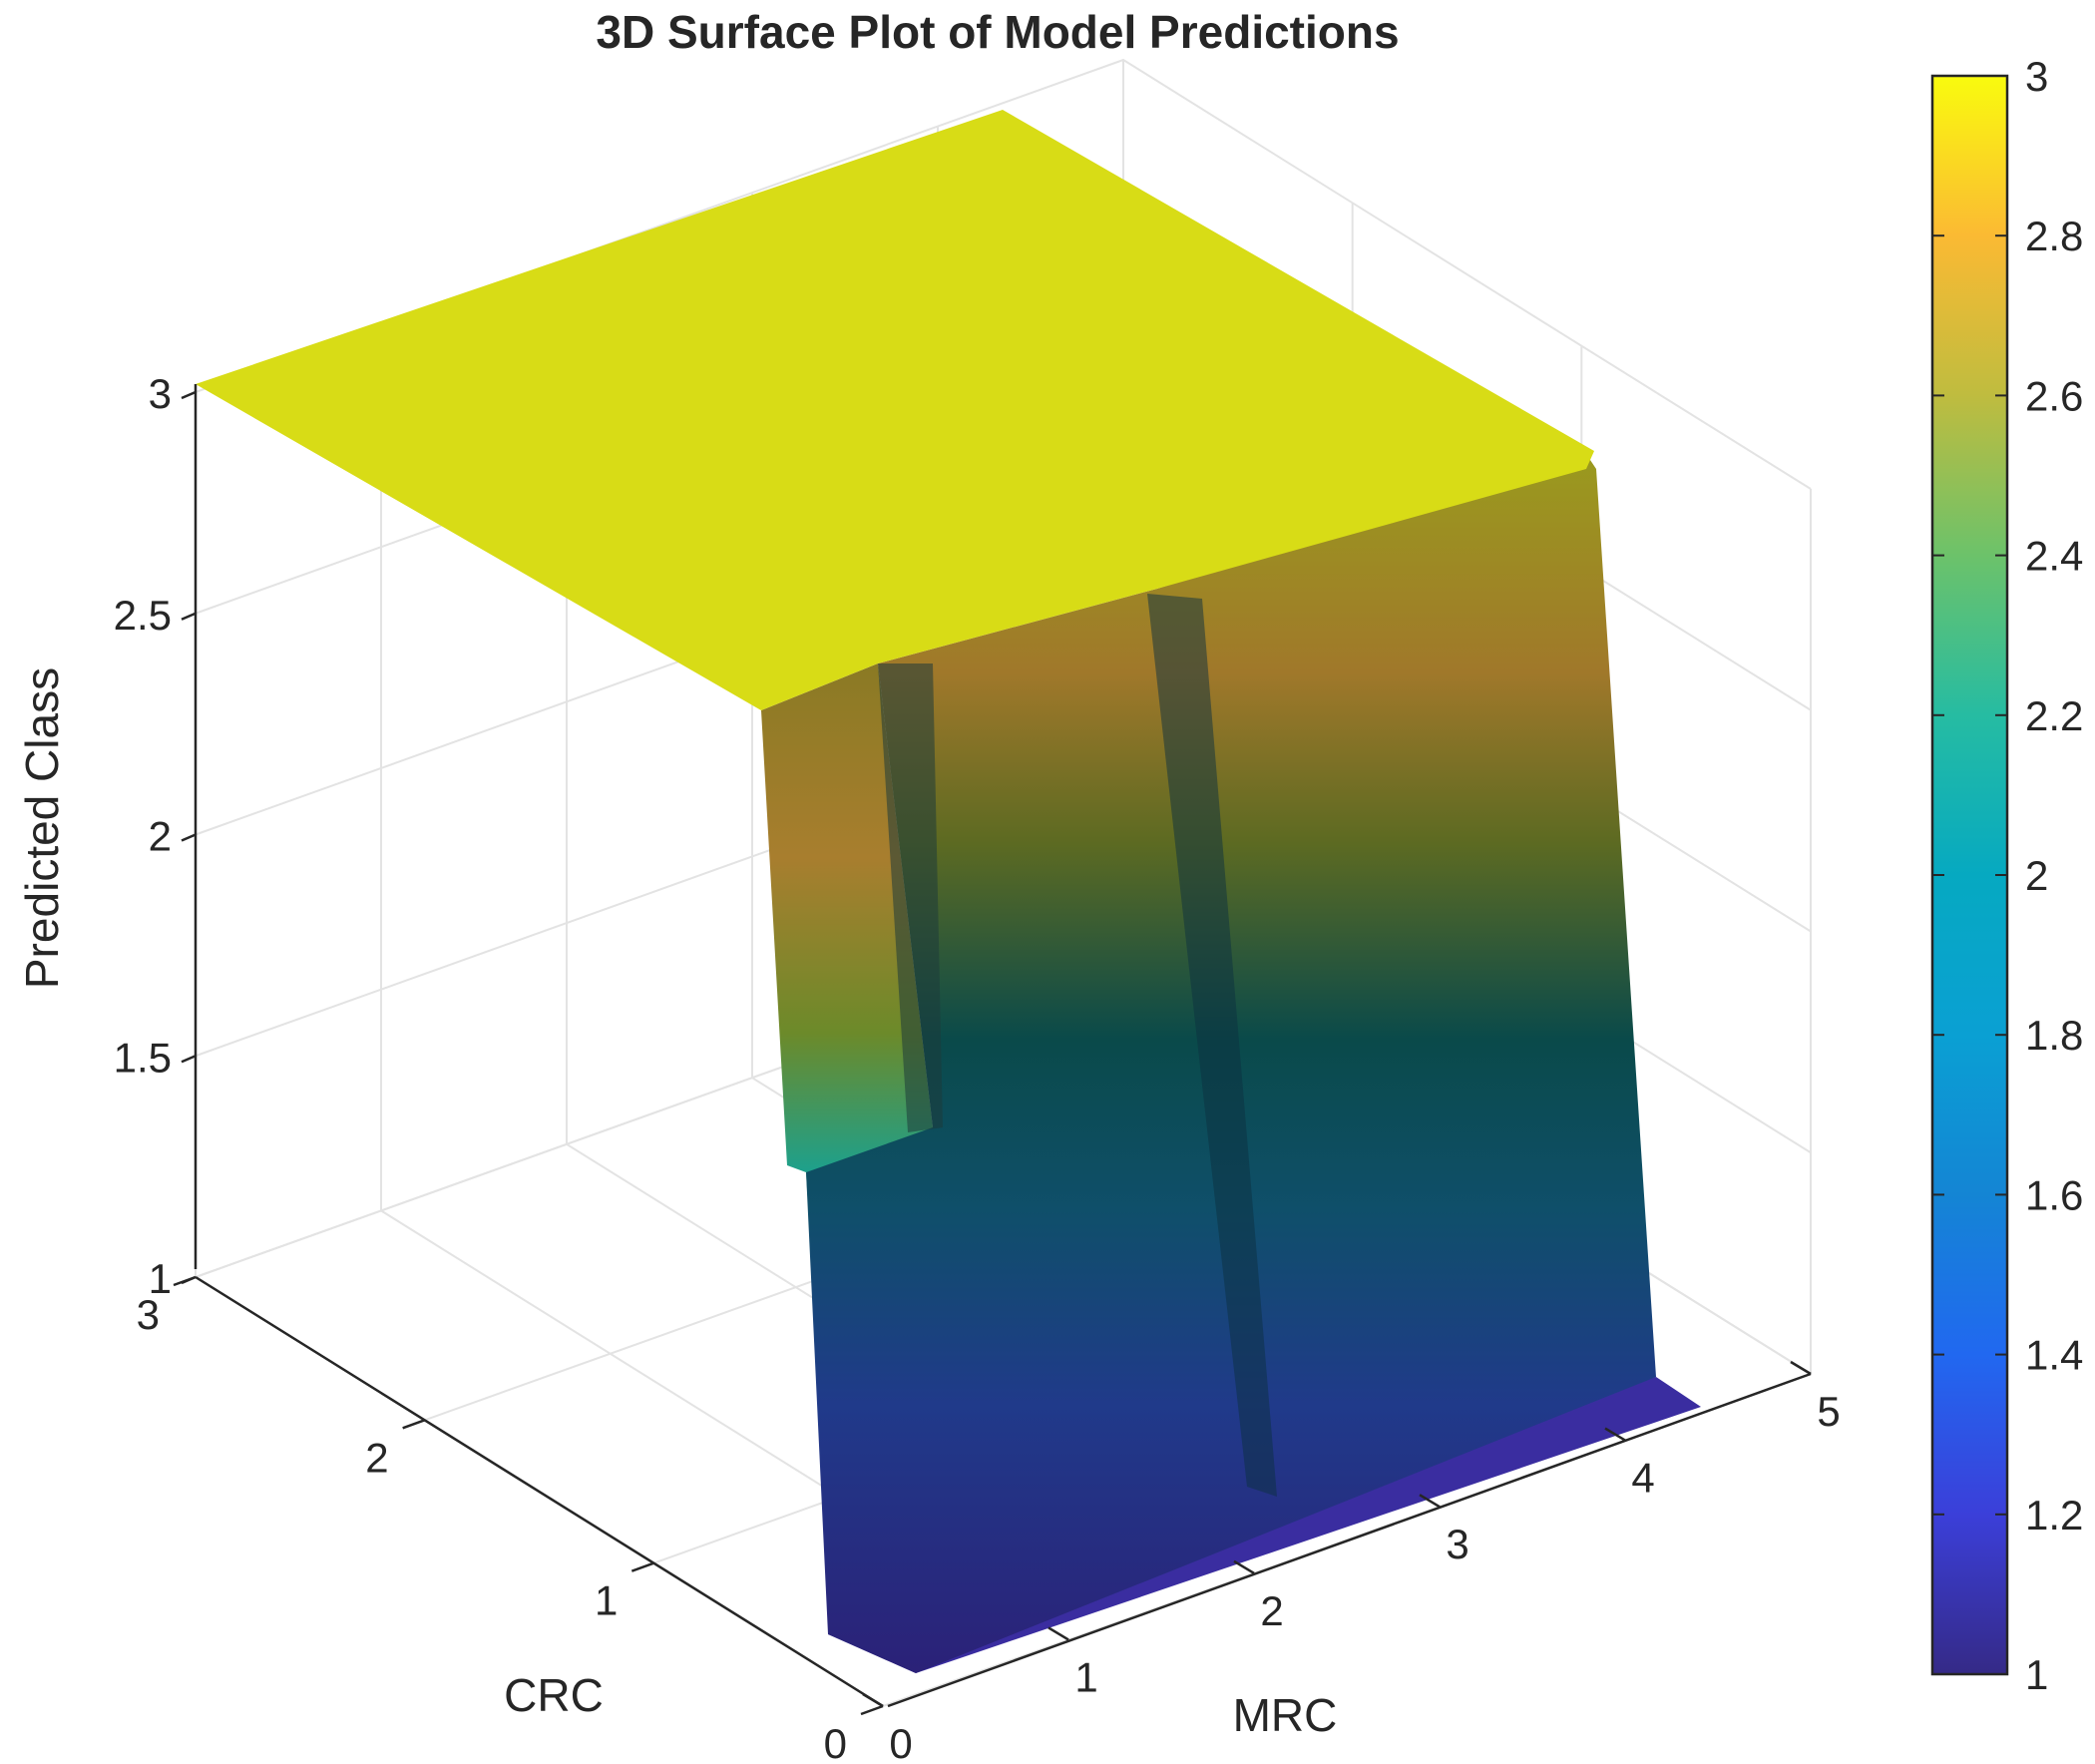 Image resolution: width=2095 pixels, height=1764 pixels. Describe the element at coordinates (42, 828) in the screenshot. I see `z-axis-label: Predicted Class` at that location.